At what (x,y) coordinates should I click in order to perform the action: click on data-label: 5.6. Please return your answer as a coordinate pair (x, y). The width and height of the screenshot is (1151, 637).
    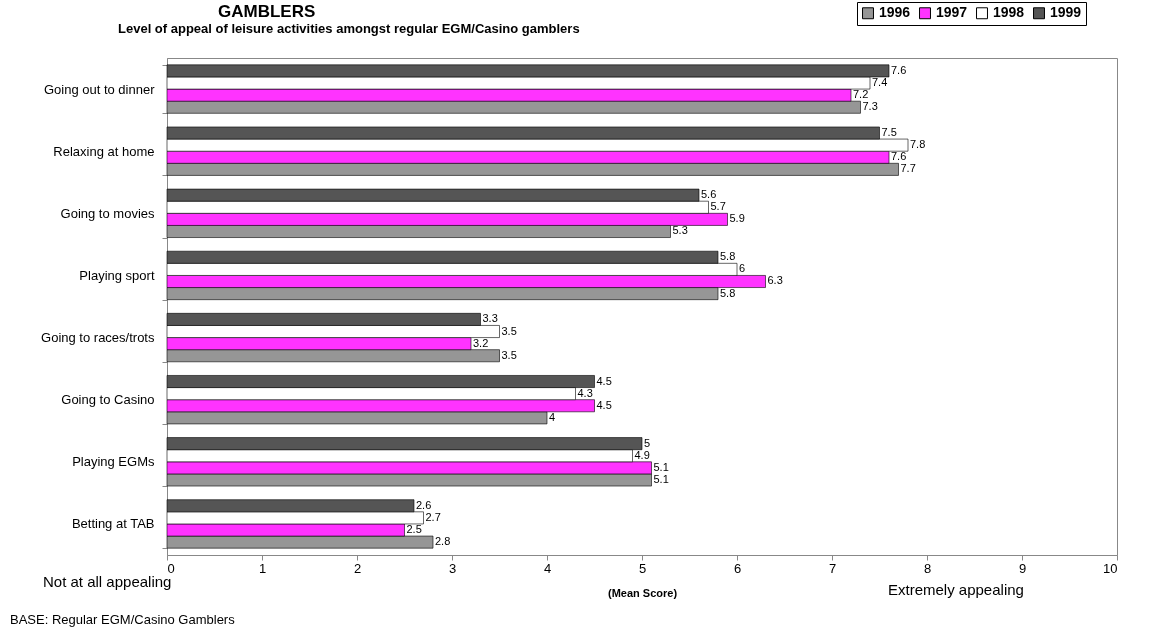
    Looking at the image, I should click on (709, 194).